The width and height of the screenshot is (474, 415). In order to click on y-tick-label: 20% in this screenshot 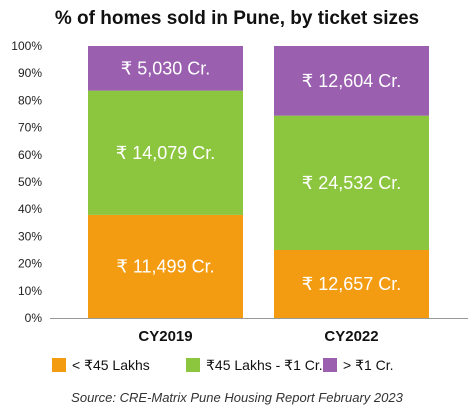, I will do `click(30, 264)`.